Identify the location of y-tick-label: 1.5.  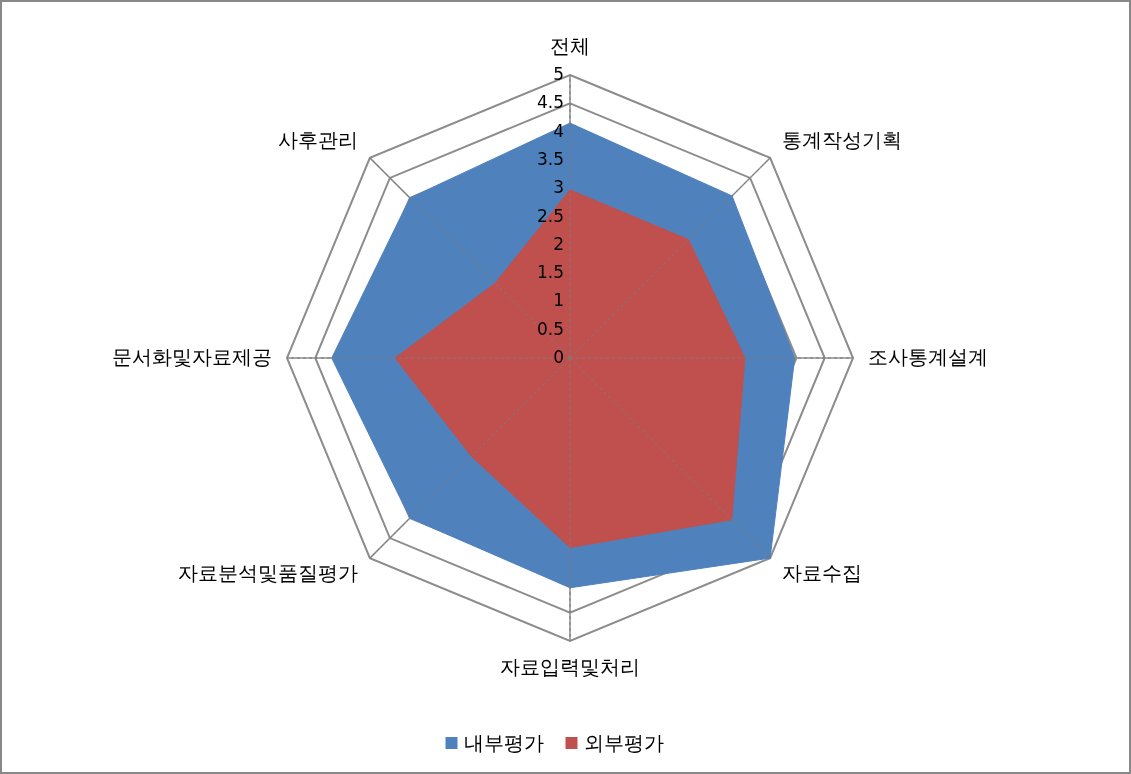
(550, 272).